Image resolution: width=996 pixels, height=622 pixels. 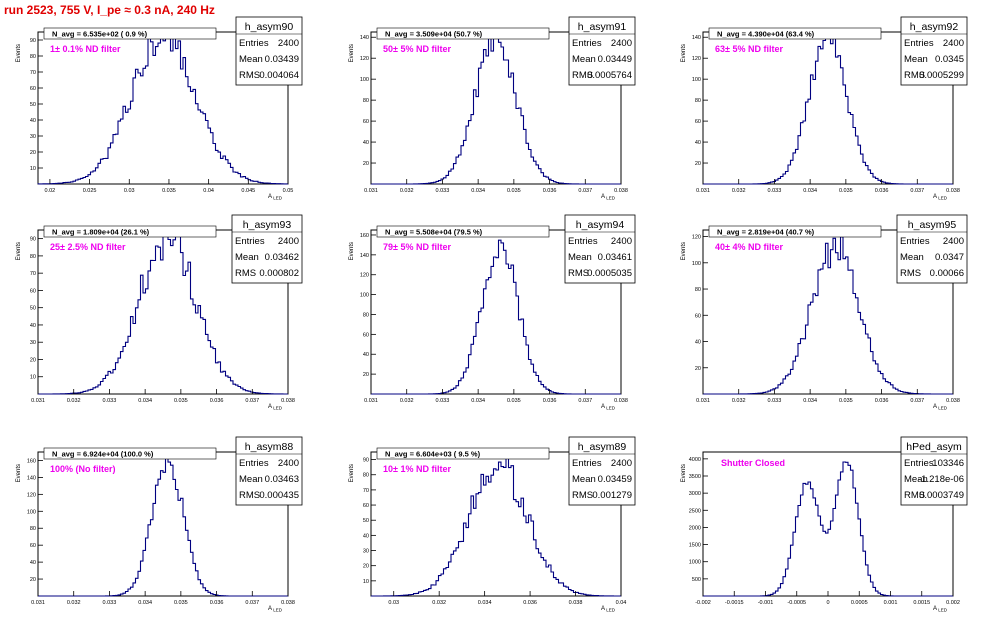 What do you see at coordinates (739, 401) in the screenshot?
I see `x-tick-label: 0.032` at bounding box center [739, 401].